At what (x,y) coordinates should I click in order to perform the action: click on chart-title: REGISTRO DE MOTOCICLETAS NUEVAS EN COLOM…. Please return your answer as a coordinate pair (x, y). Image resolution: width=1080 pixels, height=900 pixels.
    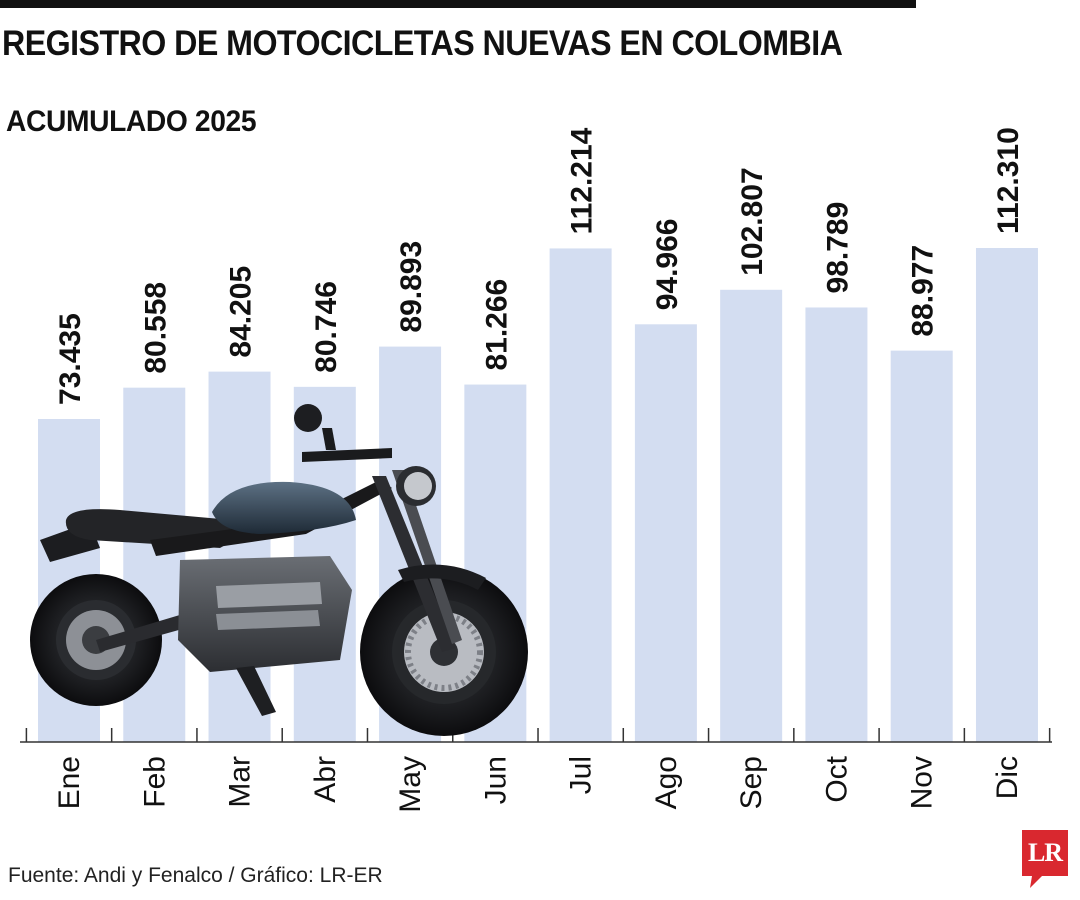
    Looking at the image, I should click on (422, 43).